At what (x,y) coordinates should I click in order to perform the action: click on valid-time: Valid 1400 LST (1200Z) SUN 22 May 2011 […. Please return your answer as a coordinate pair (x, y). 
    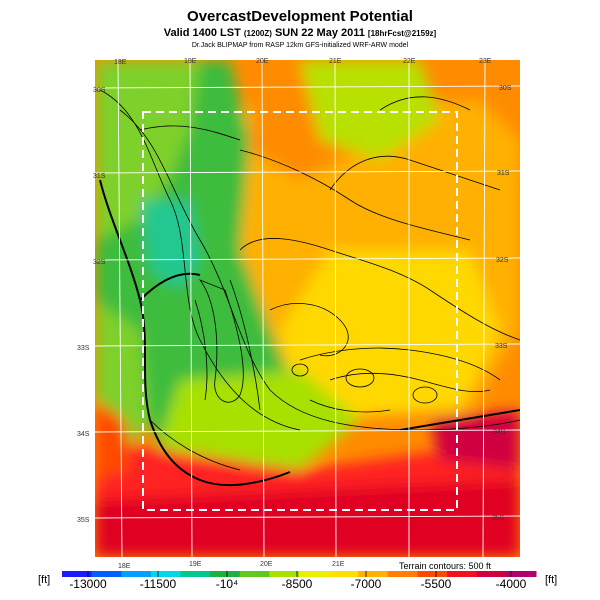
    Looking at the image, I should click on (300, 33).